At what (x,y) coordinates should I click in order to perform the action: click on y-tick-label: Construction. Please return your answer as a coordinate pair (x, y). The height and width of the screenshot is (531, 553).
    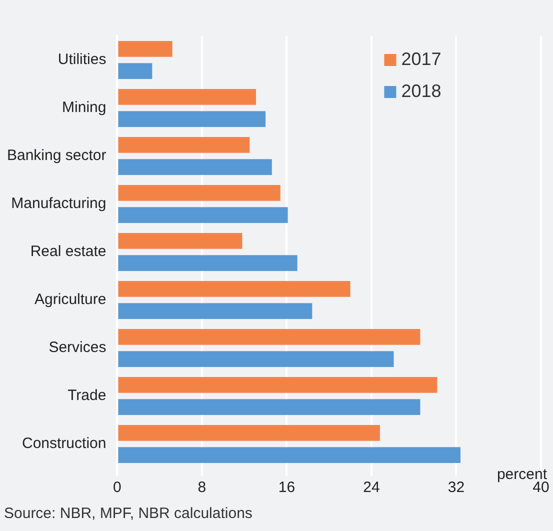
    Looking at the image, I should click on (64, 443).